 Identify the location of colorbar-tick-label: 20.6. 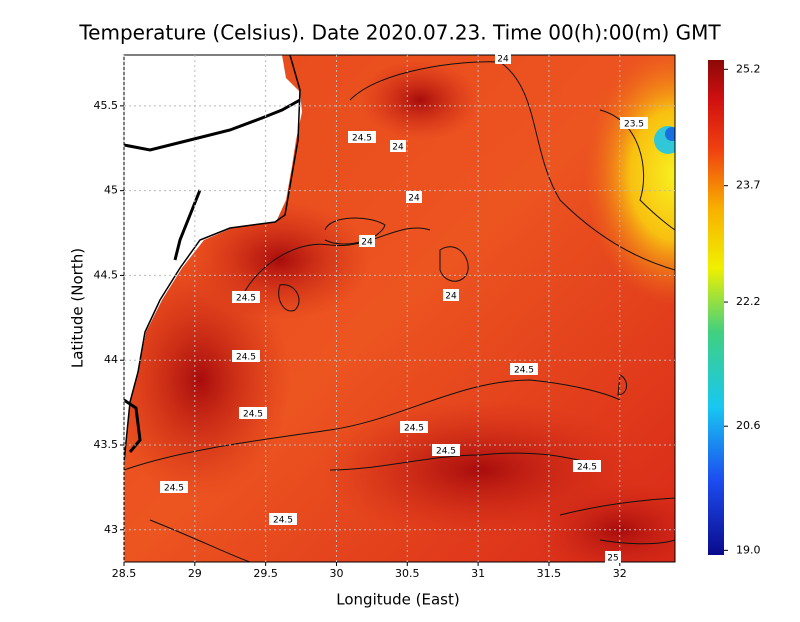
(748, 425).